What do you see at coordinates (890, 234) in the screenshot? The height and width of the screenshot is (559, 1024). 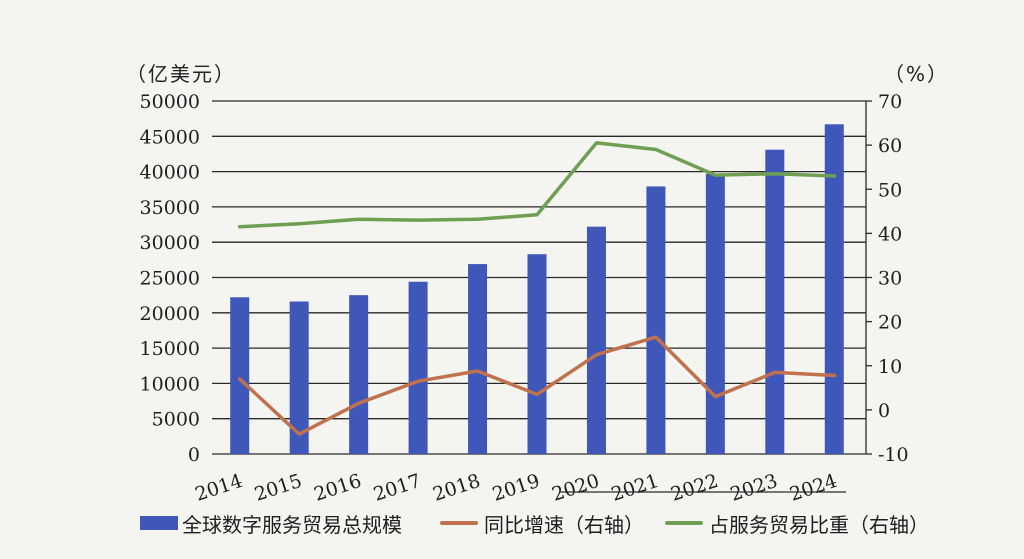 I see `right-tick-label: 40` at bounding box center [890, 234].